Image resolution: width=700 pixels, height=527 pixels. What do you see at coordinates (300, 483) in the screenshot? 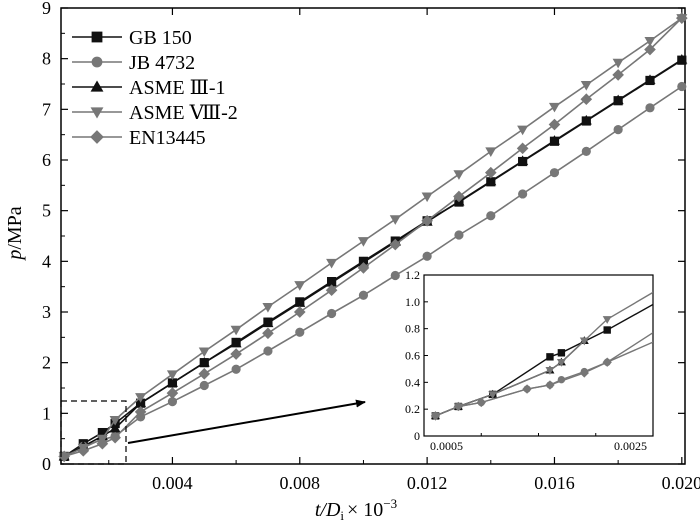
I see `x-tick-label: 0.008` at bounding box center [300, 483].